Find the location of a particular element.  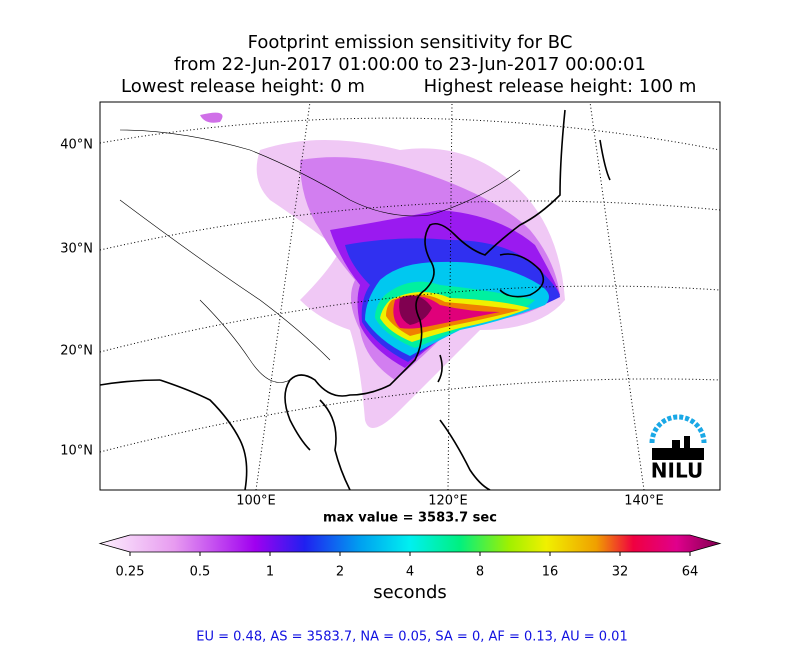

colorbar-tick-label: 1 is located at coordinates (270, 572).